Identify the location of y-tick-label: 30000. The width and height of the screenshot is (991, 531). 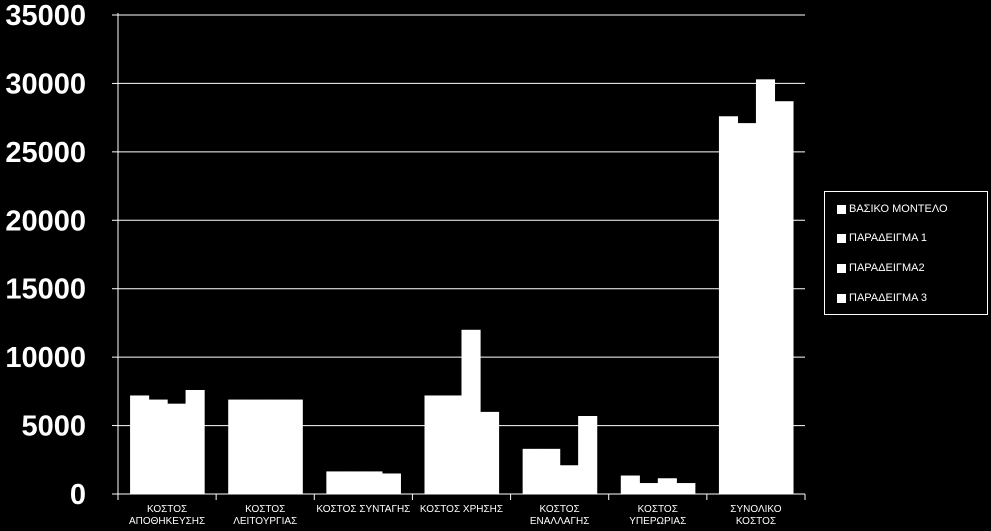
(45, 84).